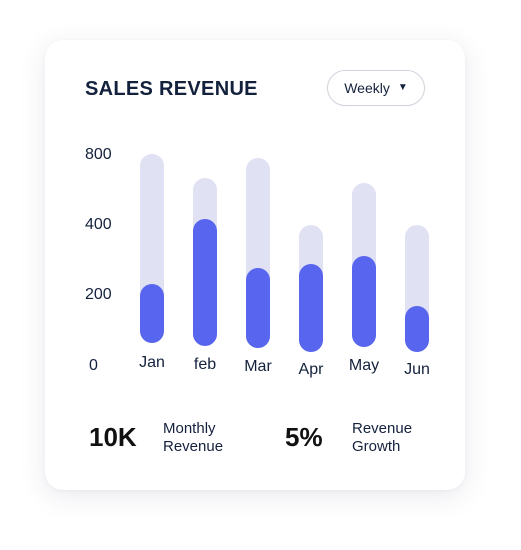 The image size is (521, 550). Describe the element at coordinates (98, 154) in the screenshot. I see `y-tick-800: 800` at that location.